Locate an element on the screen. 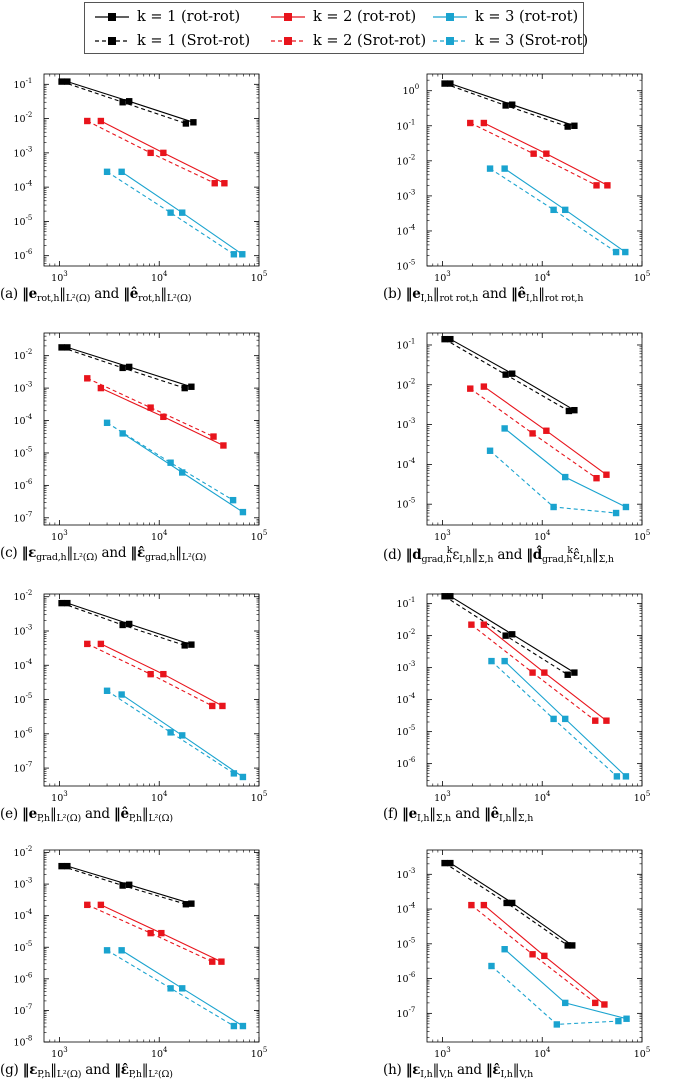  legend-item-2: k = 2 (rot-rot) is located at coordinates (343, 17).